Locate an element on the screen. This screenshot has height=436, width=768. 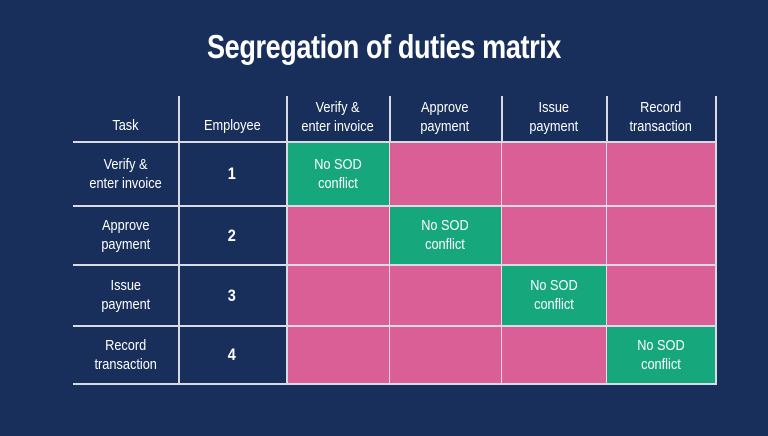
task-label: Verify & enter invoice is located at coordinates (125, 173).